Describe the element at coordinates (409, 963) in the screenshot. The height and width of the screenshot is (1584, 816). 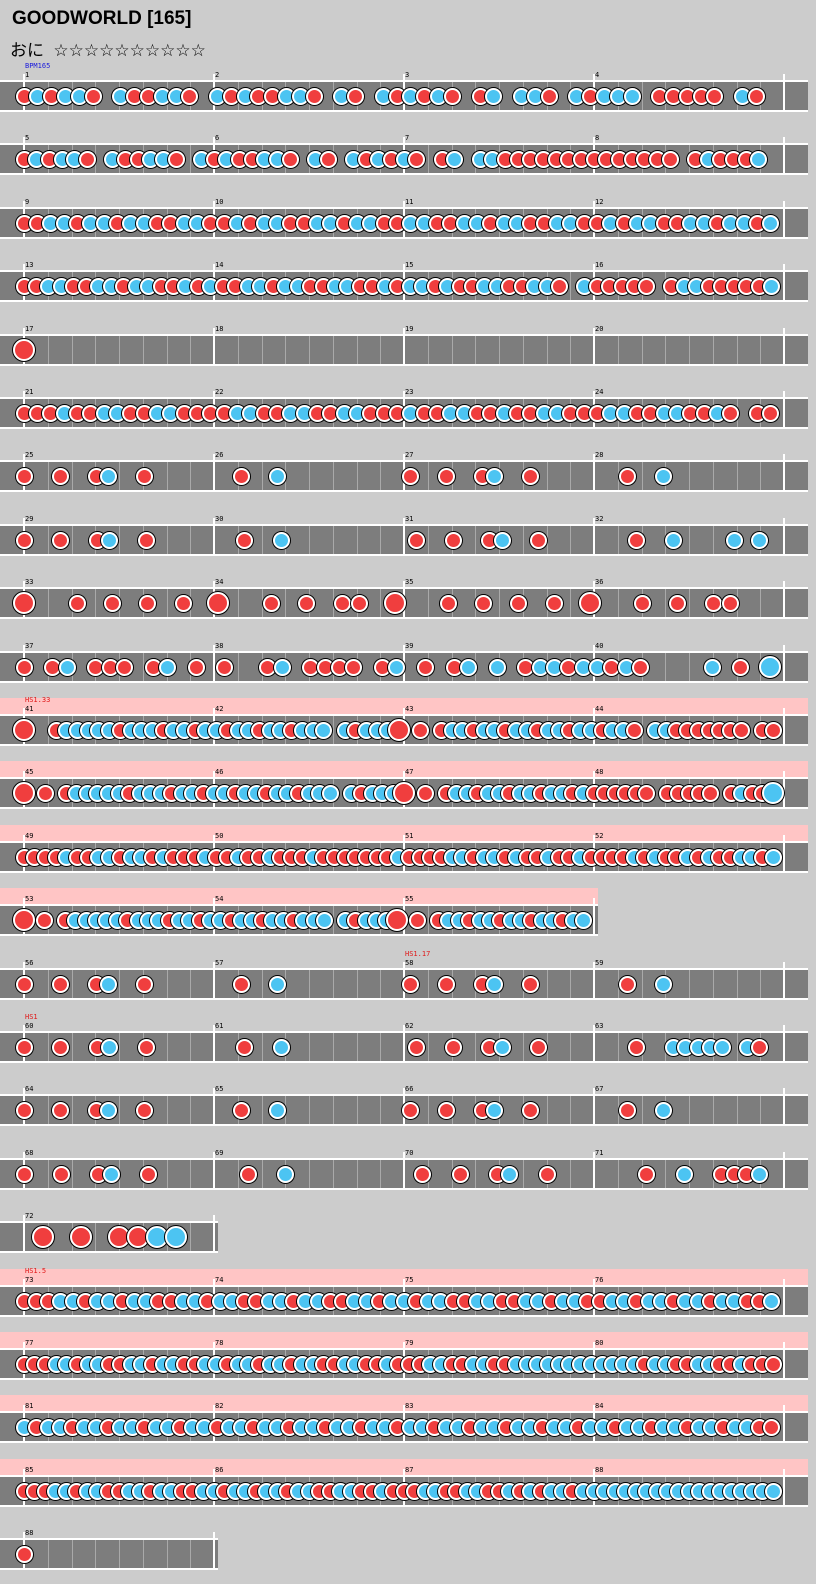
I see `measure-number: 58` at that location.